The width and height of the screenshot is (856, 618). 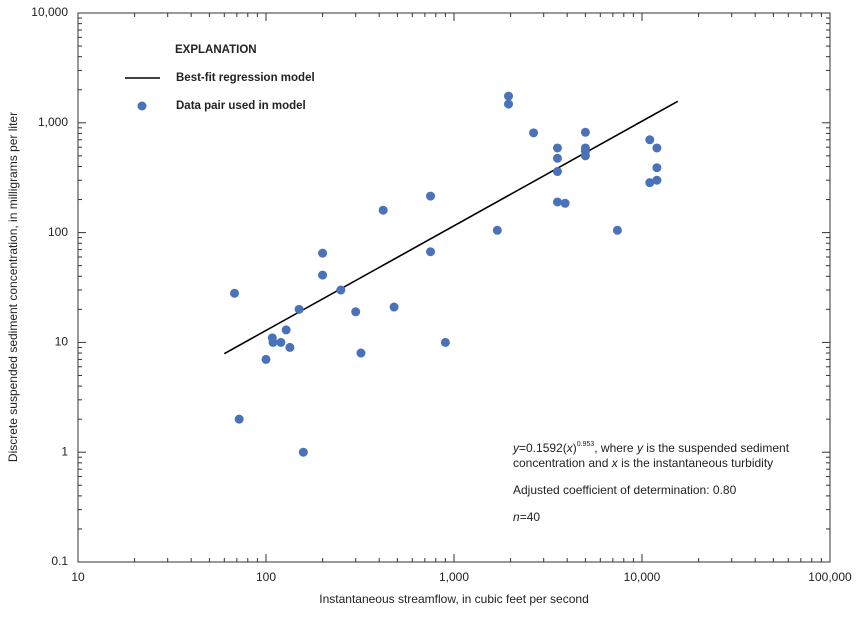 I want to click on y-tick-label: 0.1, so click(x=59, y=561).